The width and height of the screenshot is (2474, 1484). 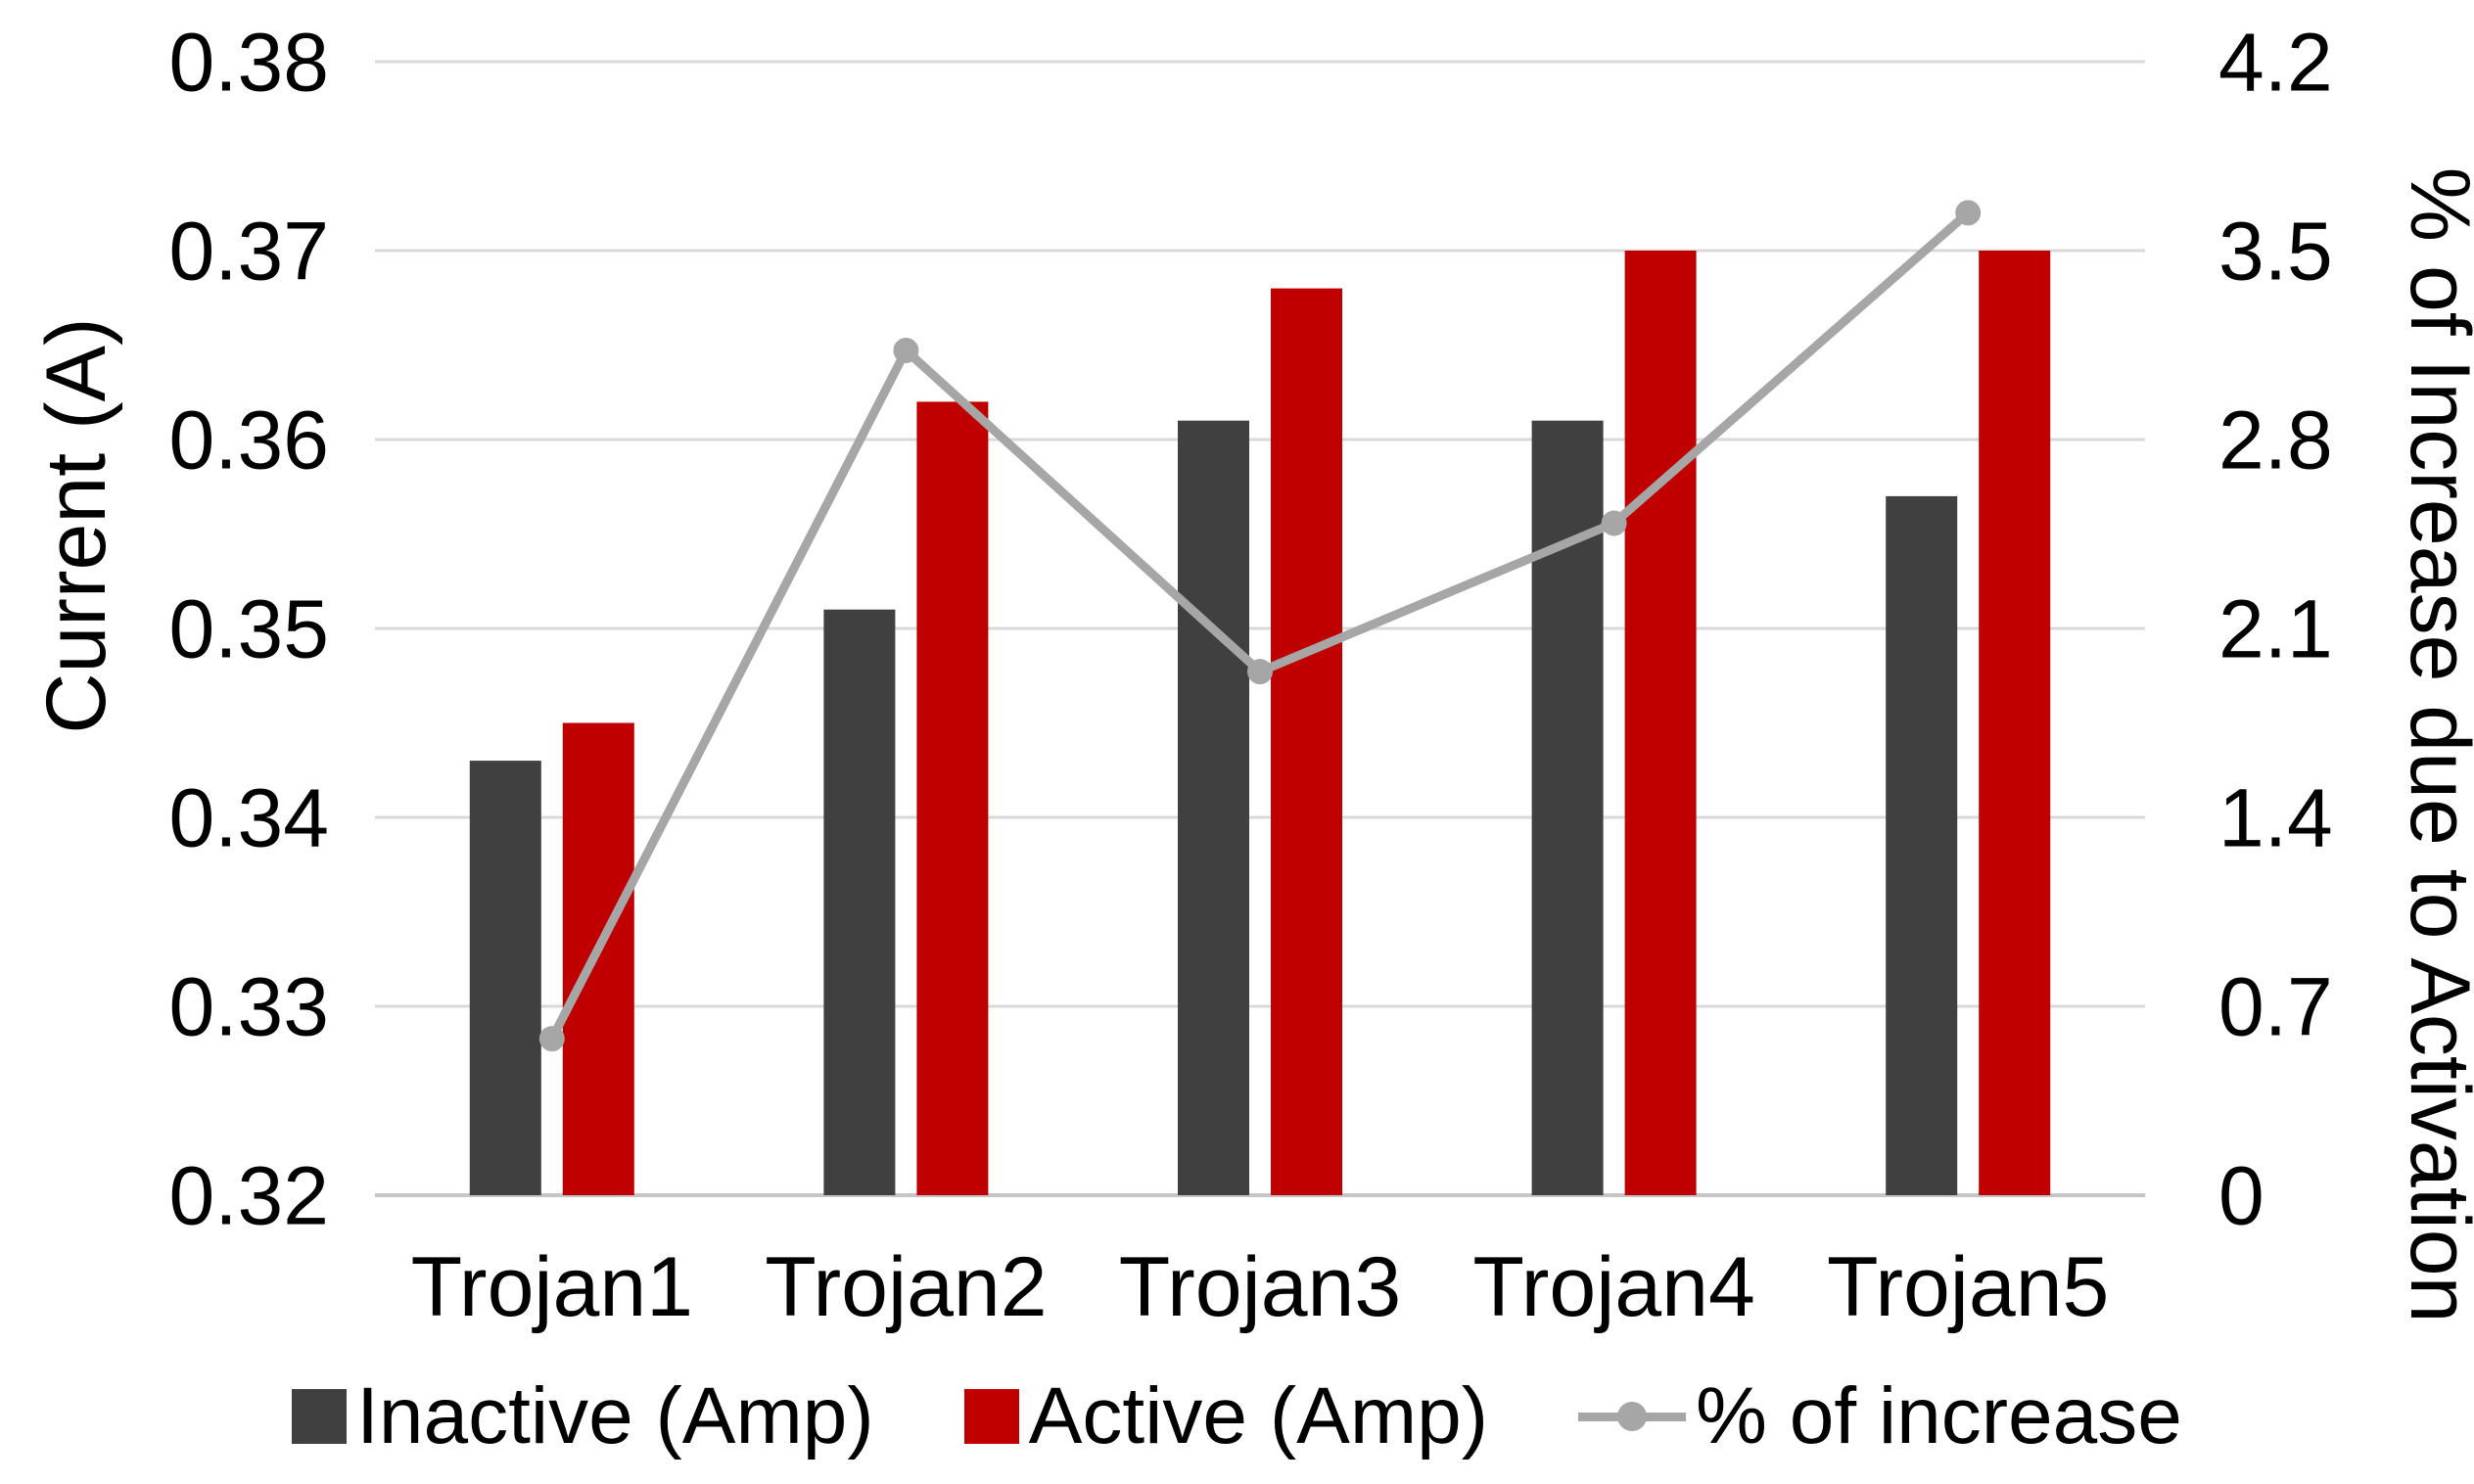 I want to click on legend-item-increase: % of increase, so click(x=1880, y=1416).